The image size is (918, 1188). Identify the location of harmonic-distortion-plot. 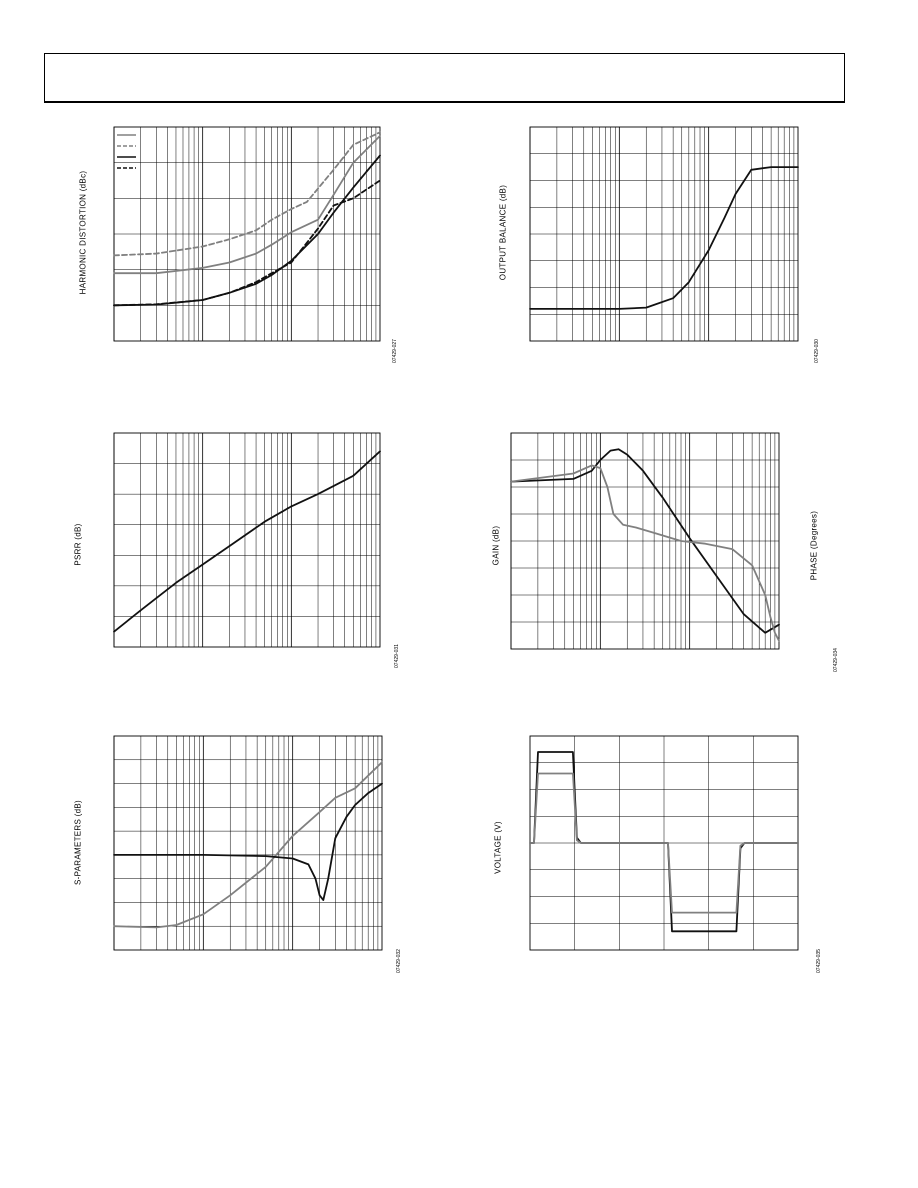
(247, 234).